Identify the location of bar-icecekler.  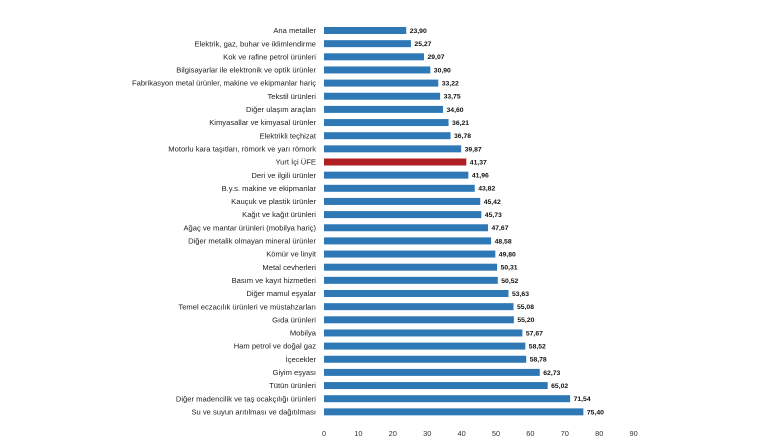
(425, 359).